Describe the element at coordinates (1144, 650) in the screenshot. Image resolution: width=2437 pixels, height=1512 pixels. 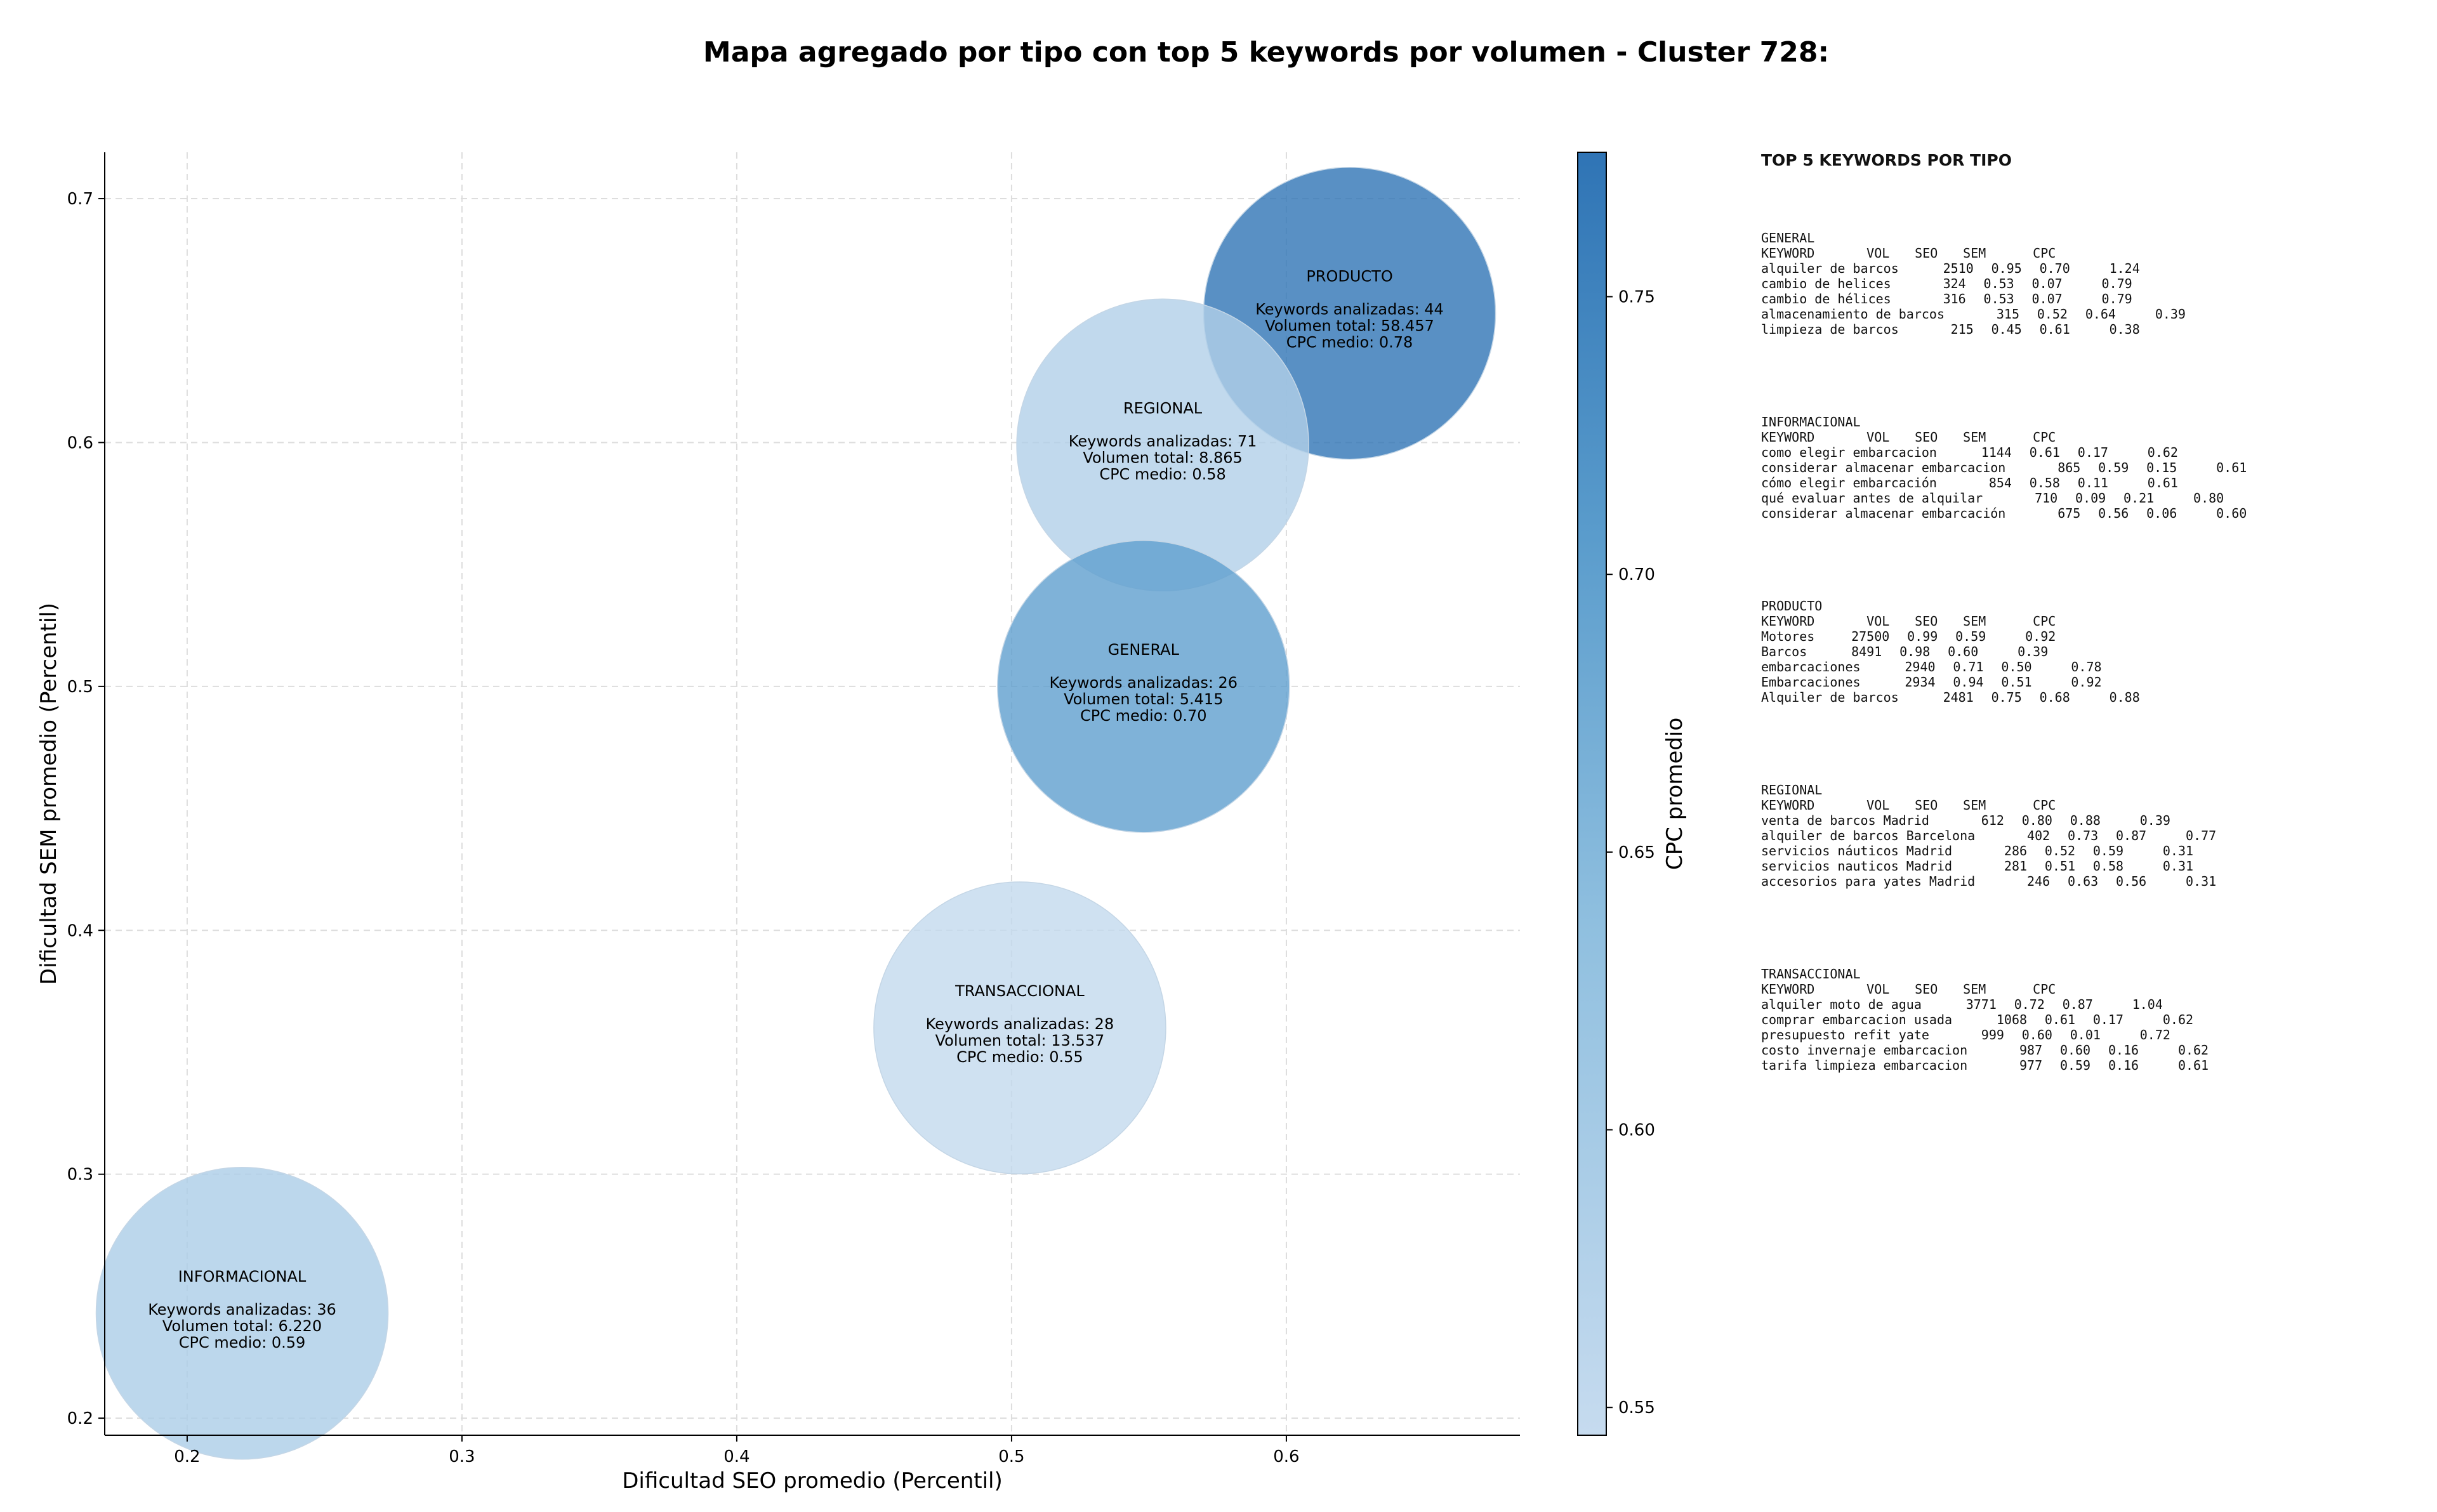
I see `bubble-type-label: GENERAL` at that location.